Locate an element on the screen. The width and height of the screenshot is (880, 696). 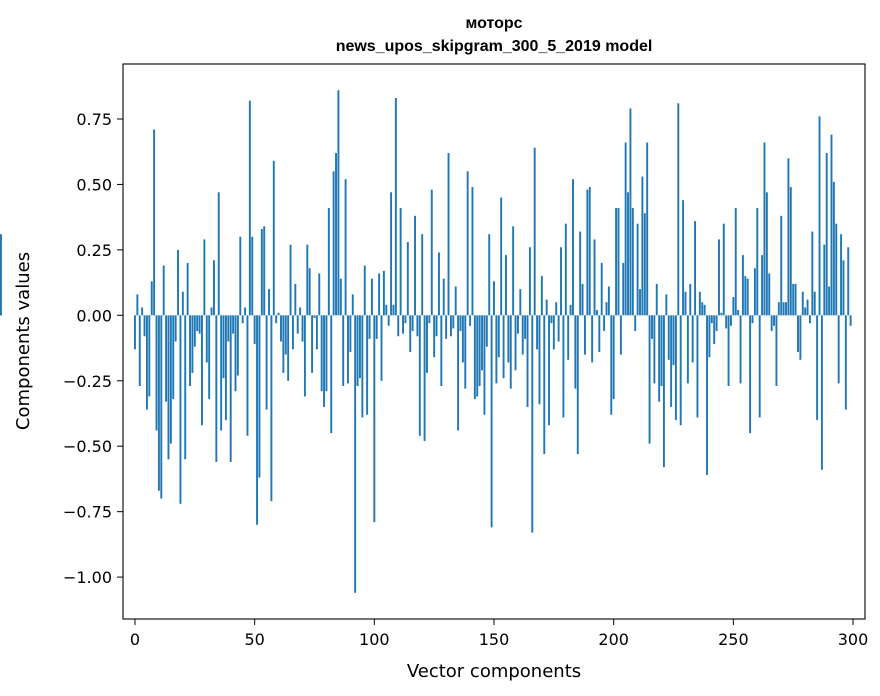
y-tick-label: 0.25 is located at coordinates (94, 250).